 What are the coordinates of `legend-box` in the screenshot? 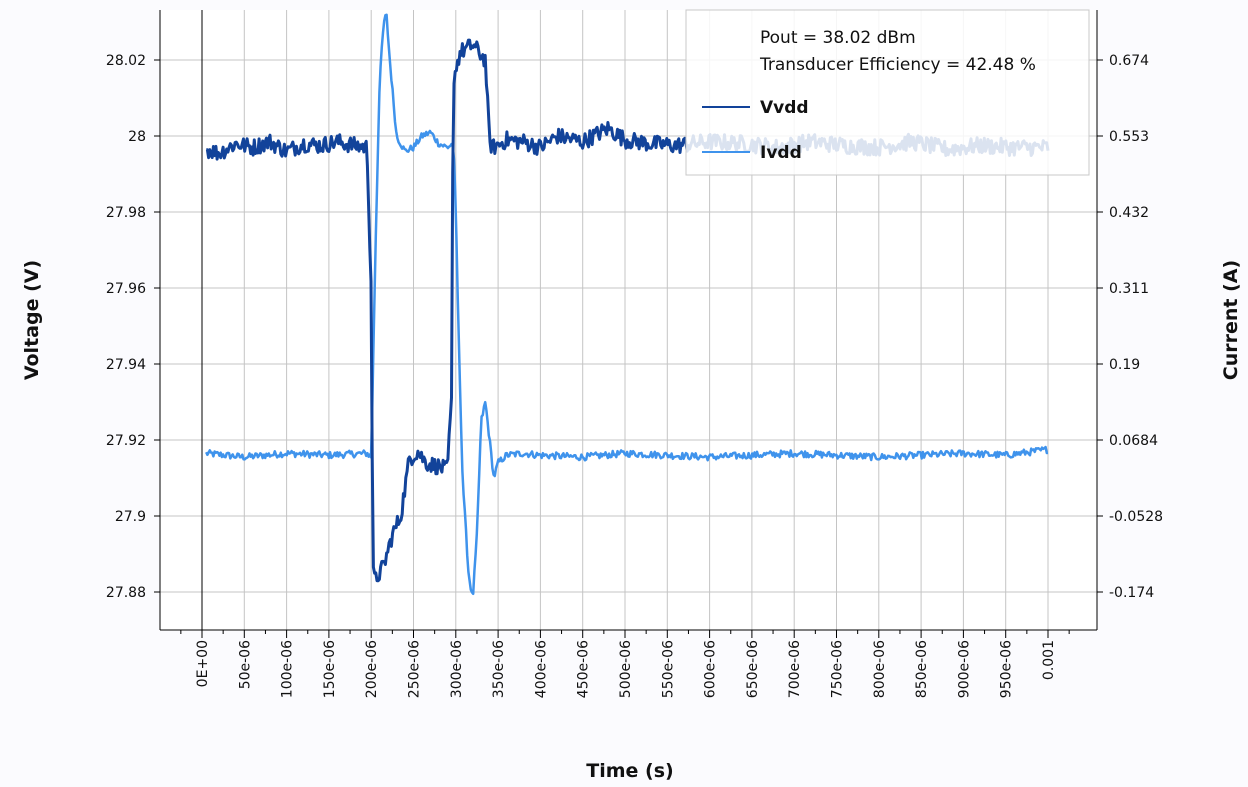 It's located at (887, 92).